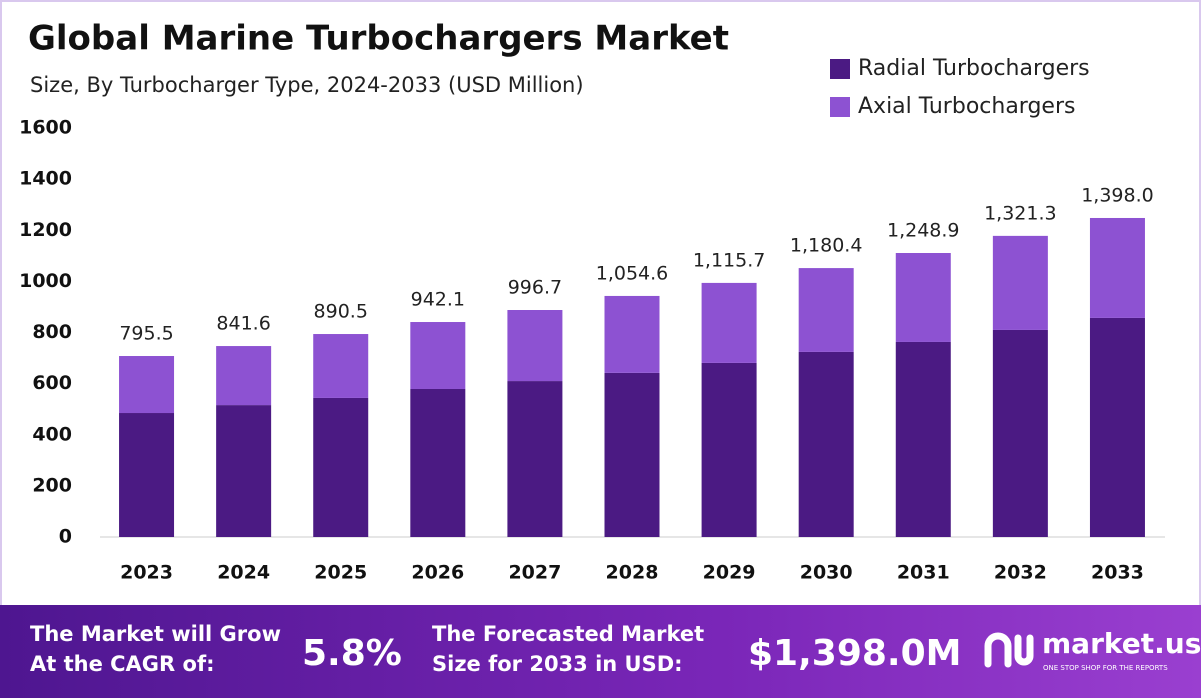  What do you see at coordinates (535, 288) in the screenshot?
I see `total-label: 996.7` at bounding box center [535, 288].